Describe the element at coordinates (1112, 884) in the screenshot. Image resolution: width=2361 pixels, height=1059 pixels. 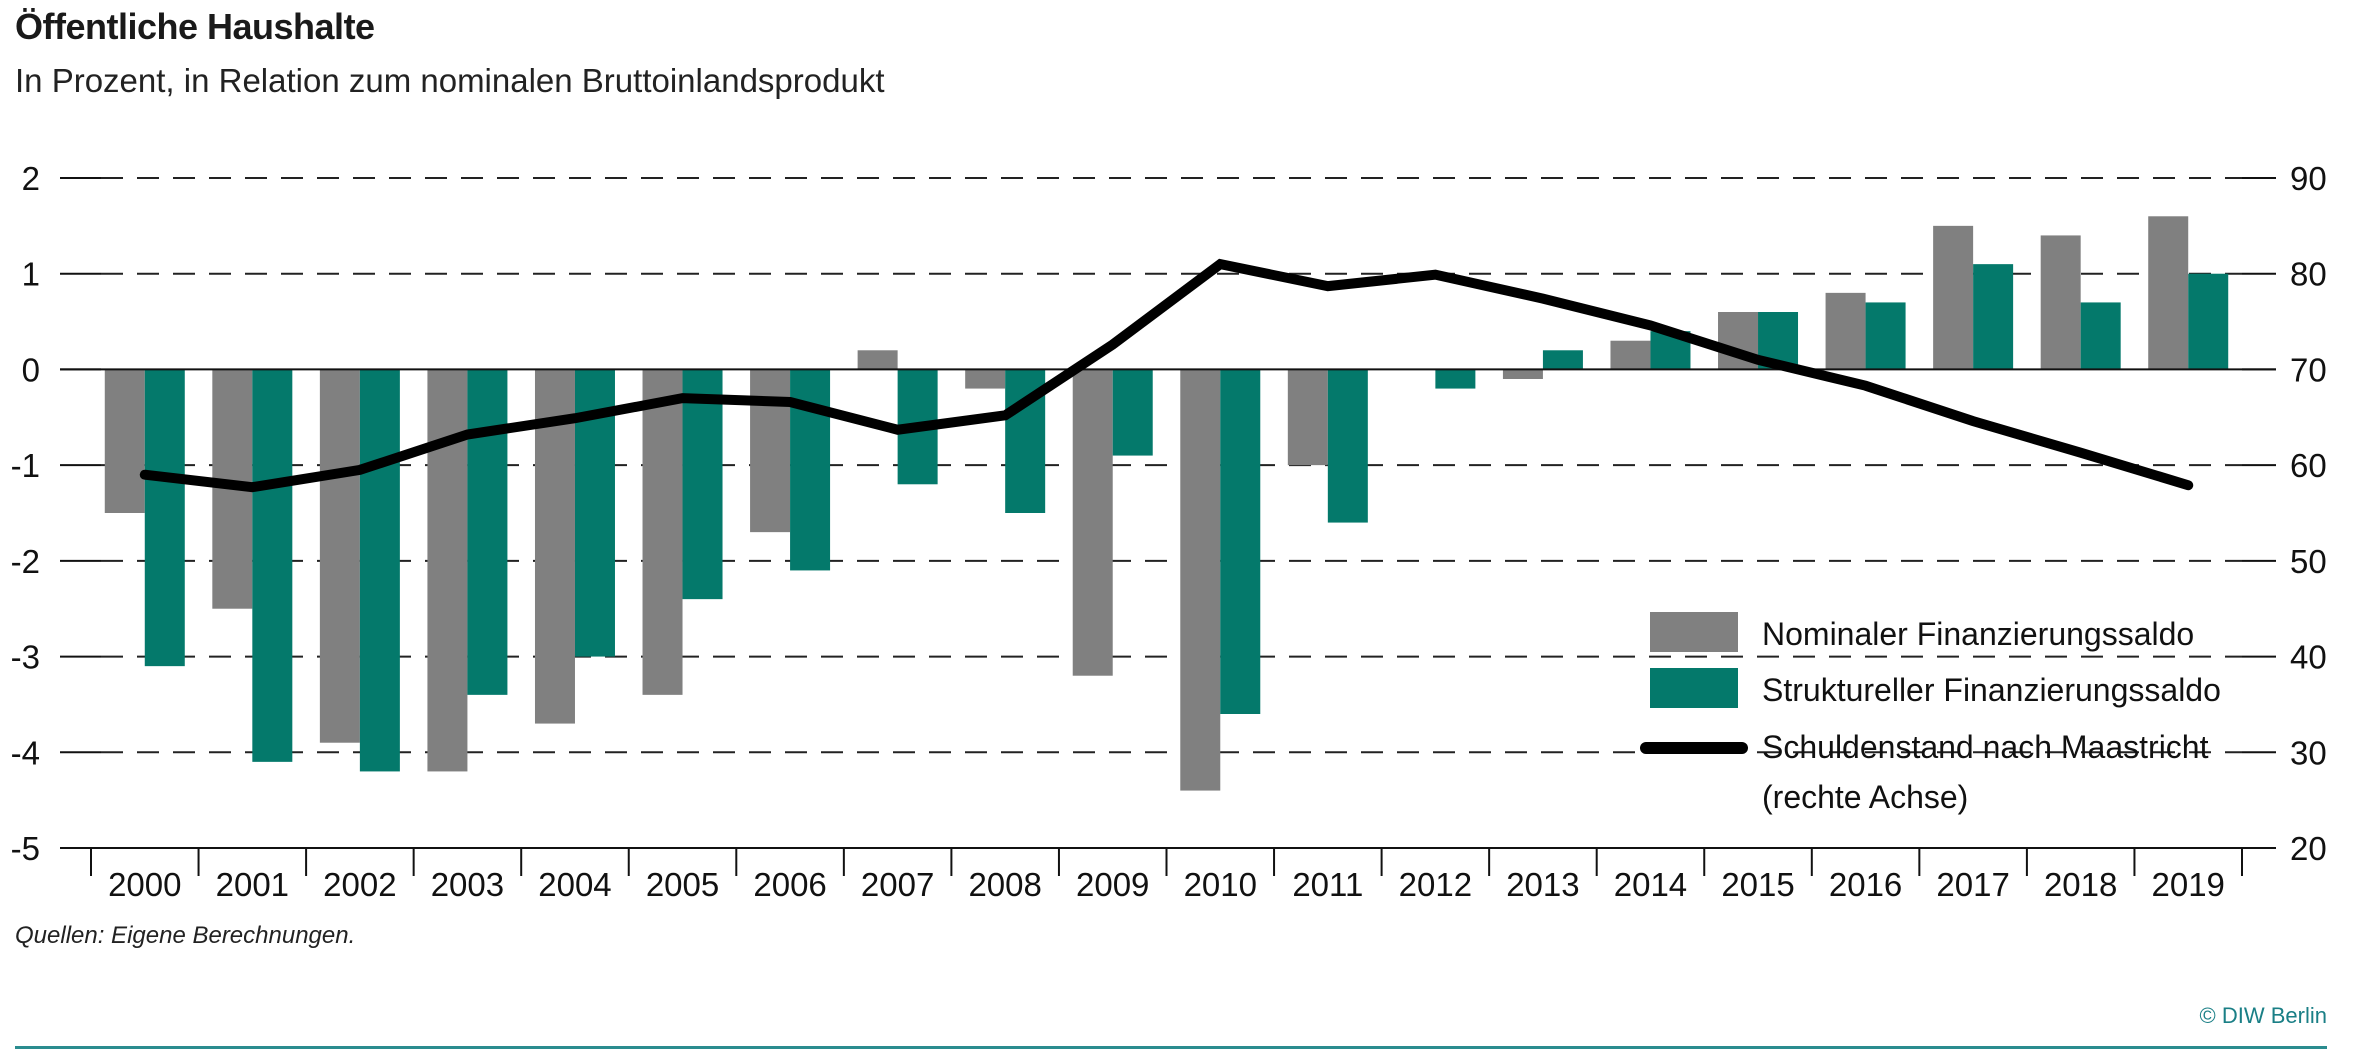
I see `x-axis-label: 2009` at that location.